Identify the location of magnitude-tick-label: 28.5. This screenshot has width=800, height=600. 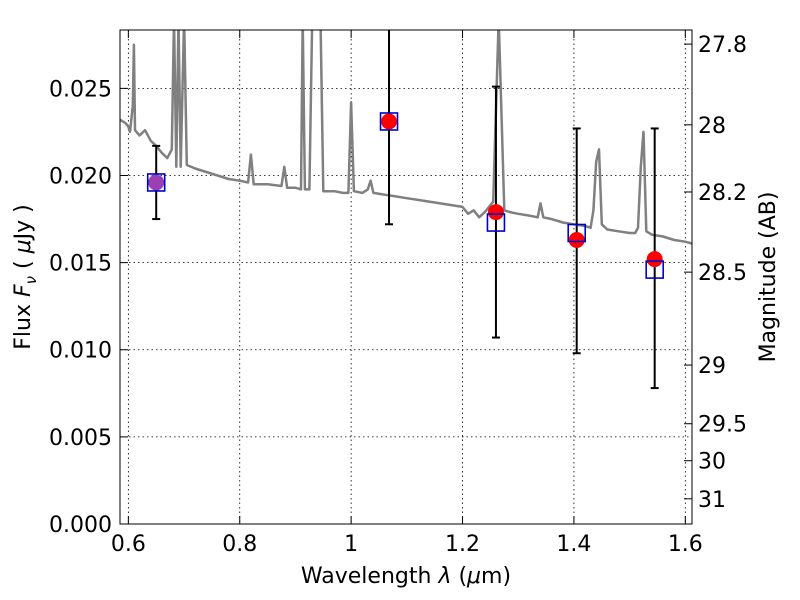
(722, 273).